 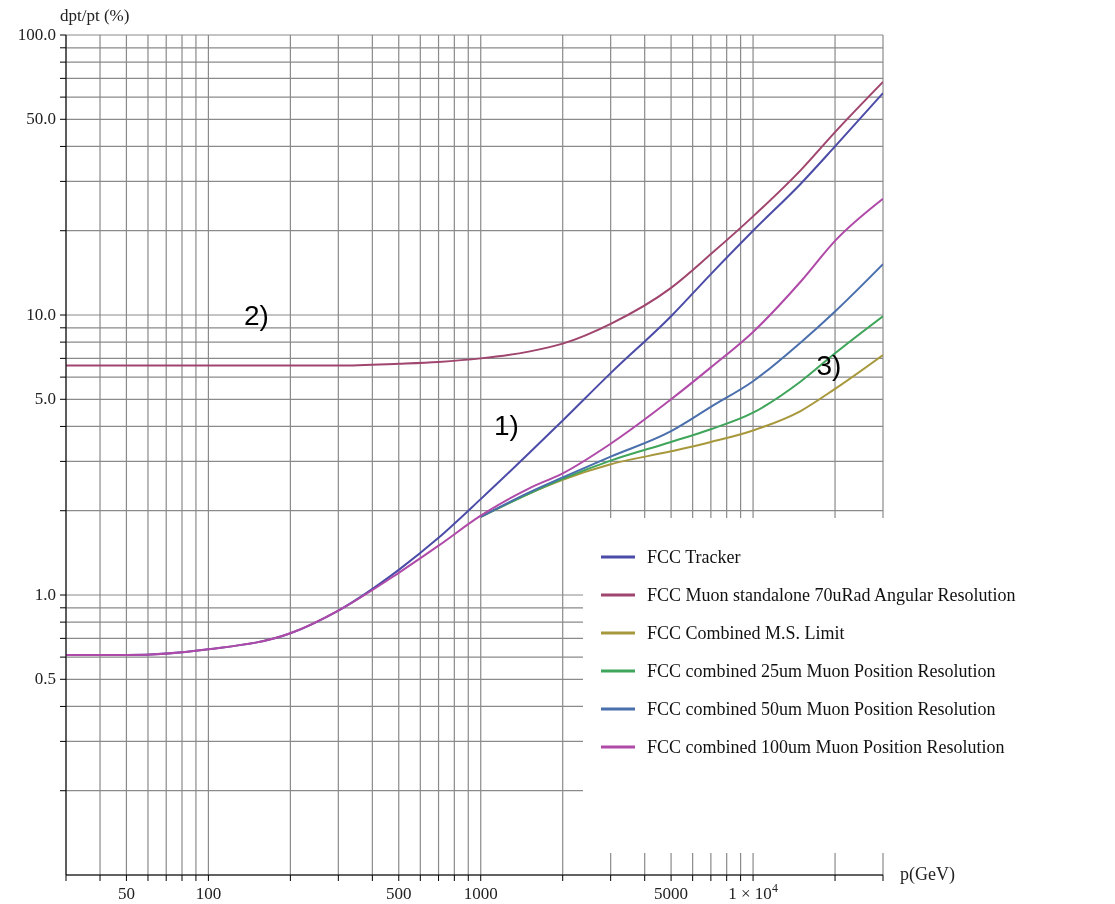 What do you see at coordinates (480, 893) in the screenshot?
I see `x-tick-label: 1000` at bounding box center [480, 893].